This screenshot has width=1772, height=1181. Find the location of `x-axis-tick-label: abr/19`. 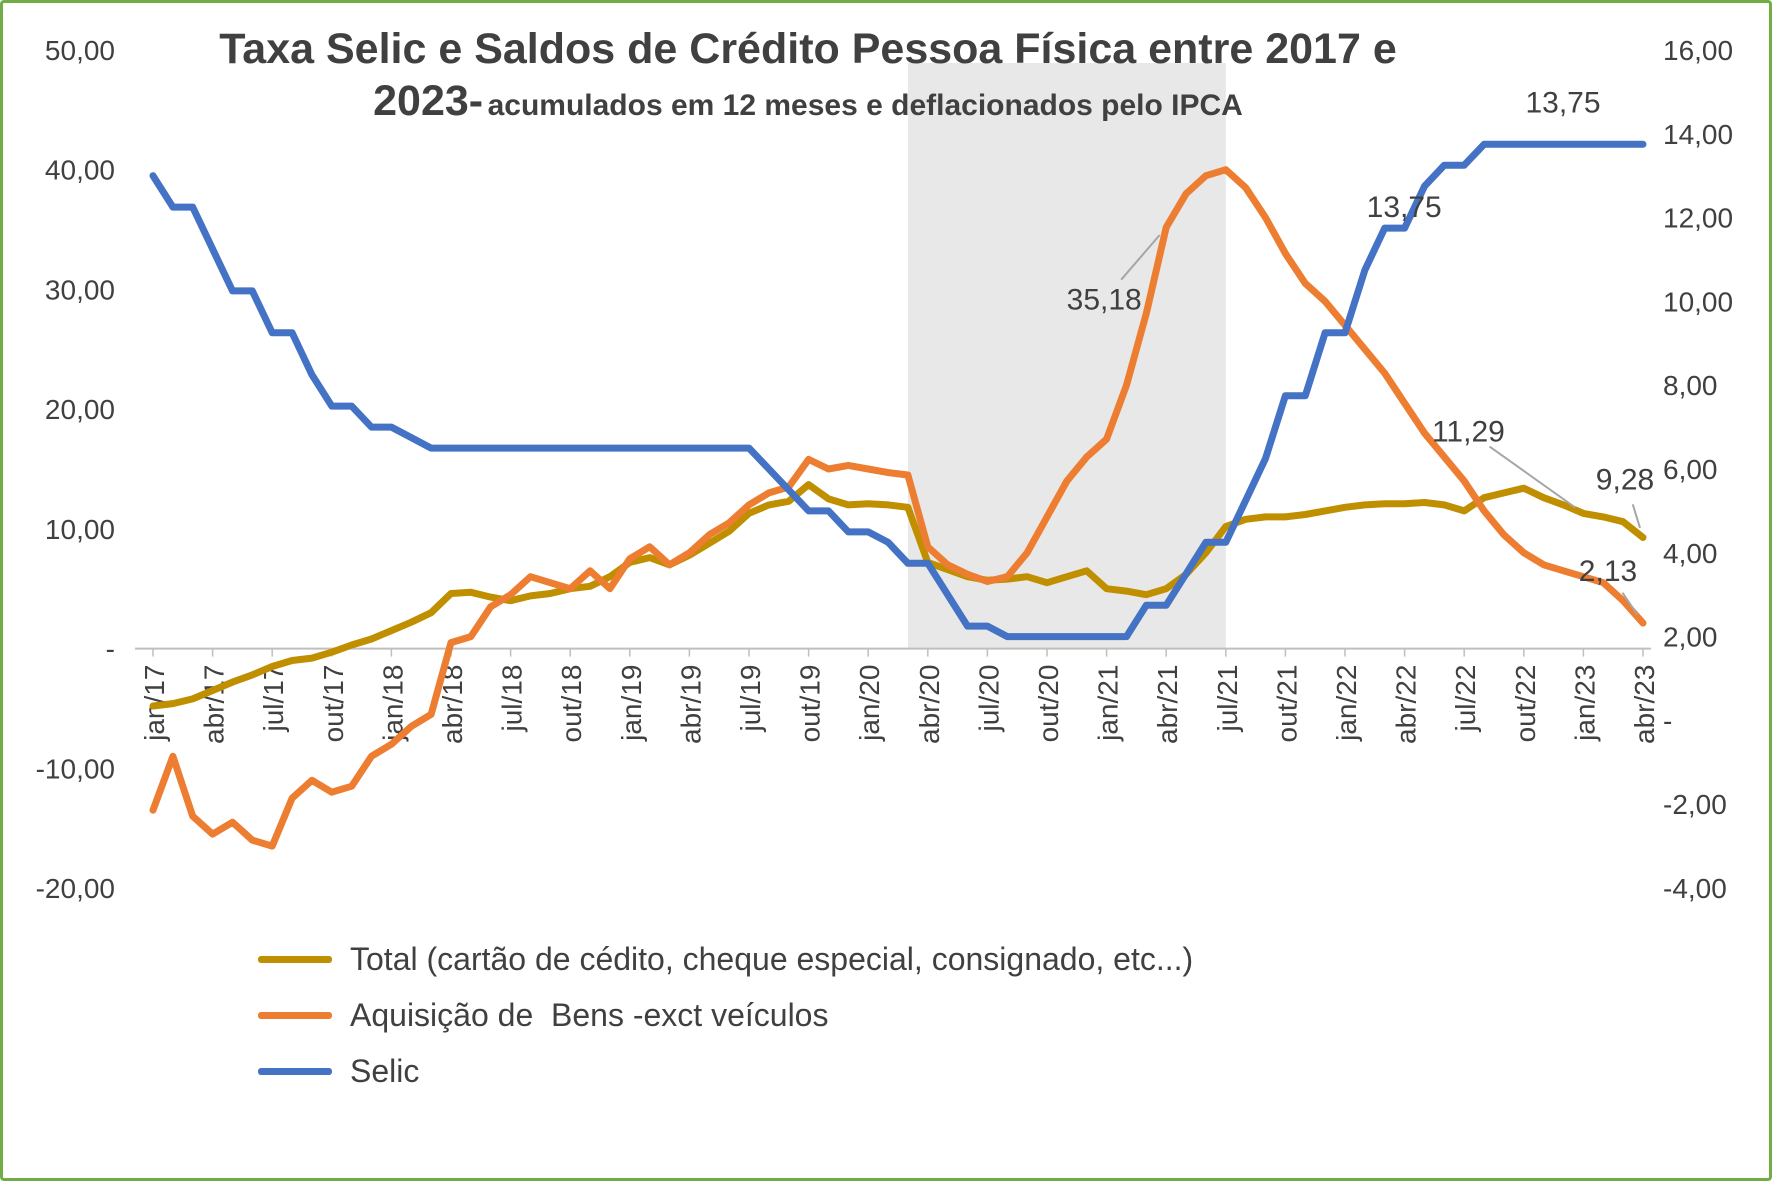

x-axis-tick-label: abr/19 is located at coordinates (690, 704).